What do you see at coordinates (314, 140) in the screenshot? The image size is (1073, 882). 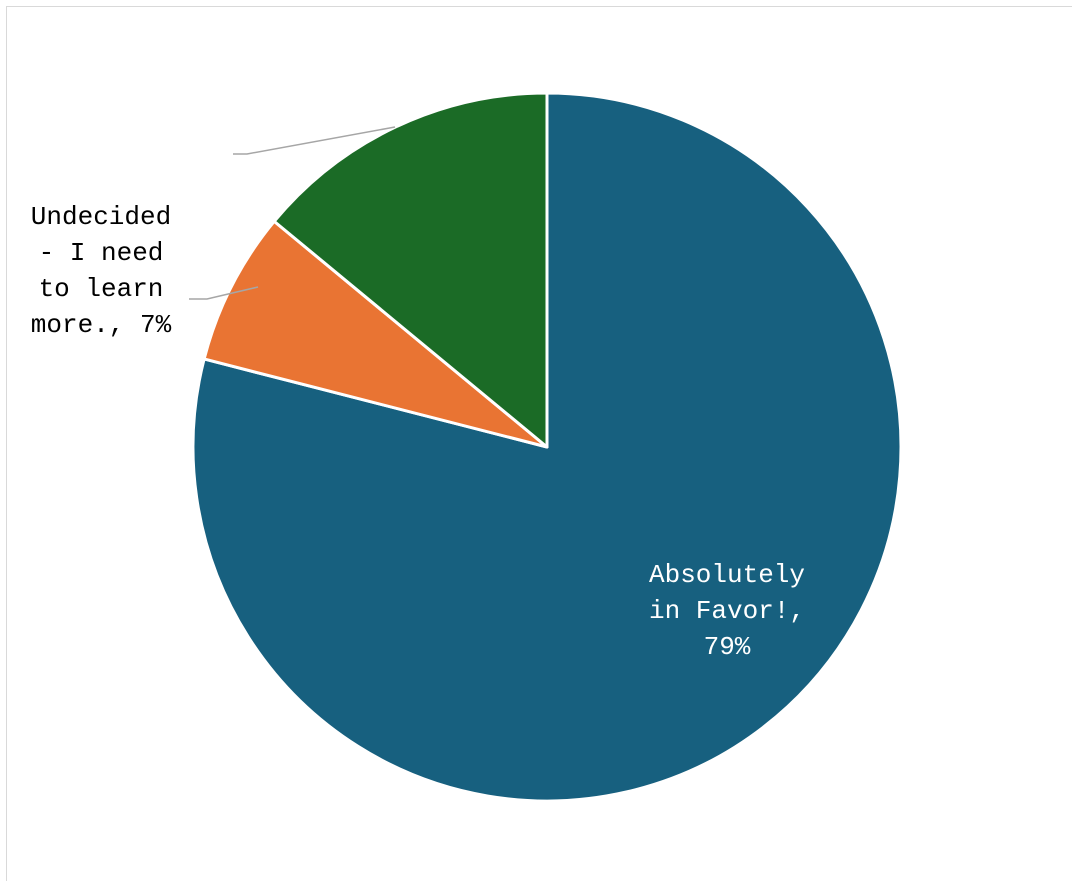 I see `leader-line-green` at bounding box center [314, 140].